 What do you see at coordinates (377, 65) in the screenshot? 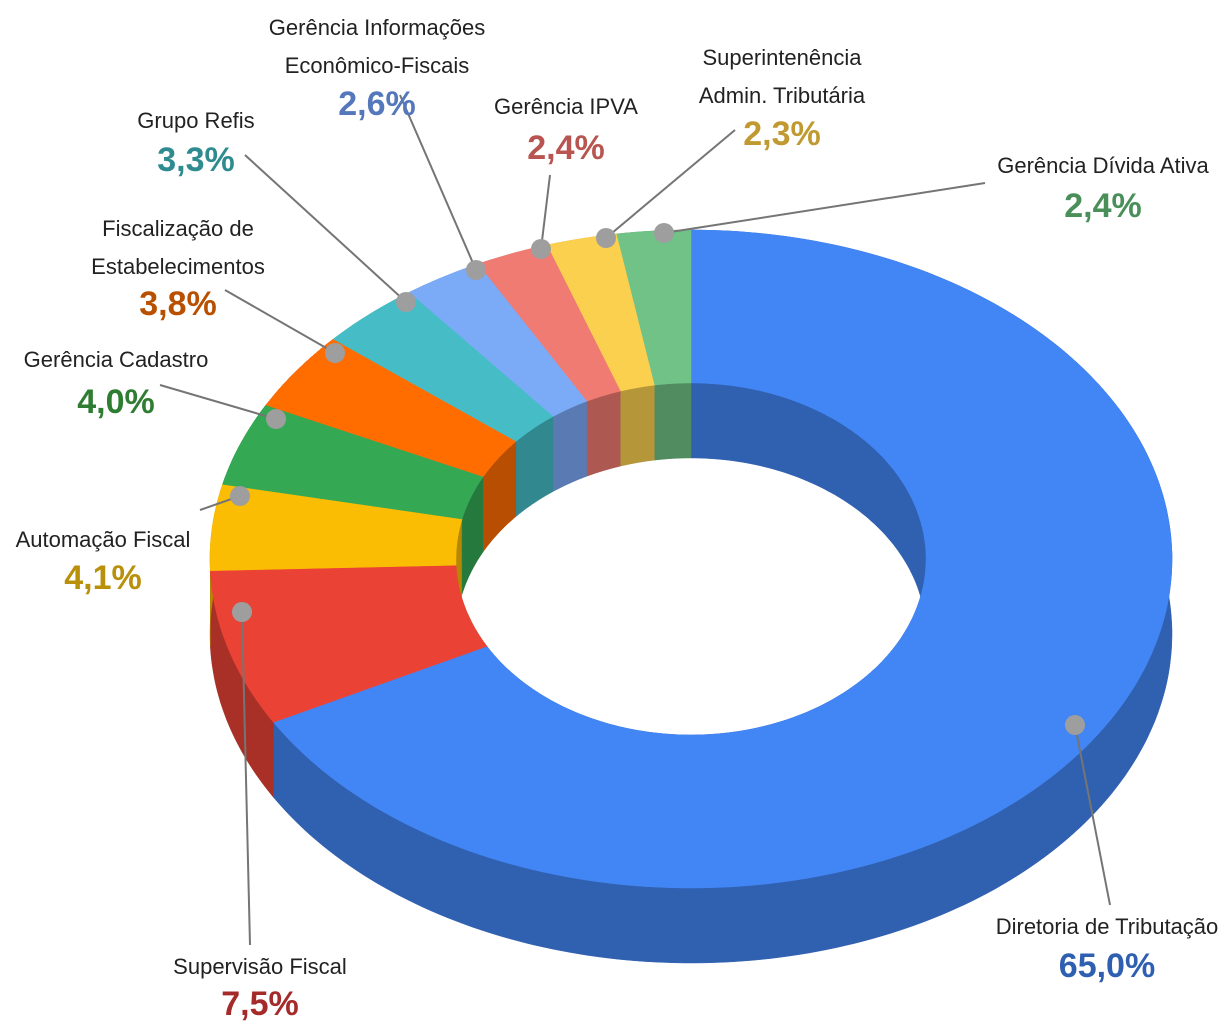
I see `slice-label: Econômico-Fiscais` at bounding box center [377, 65].